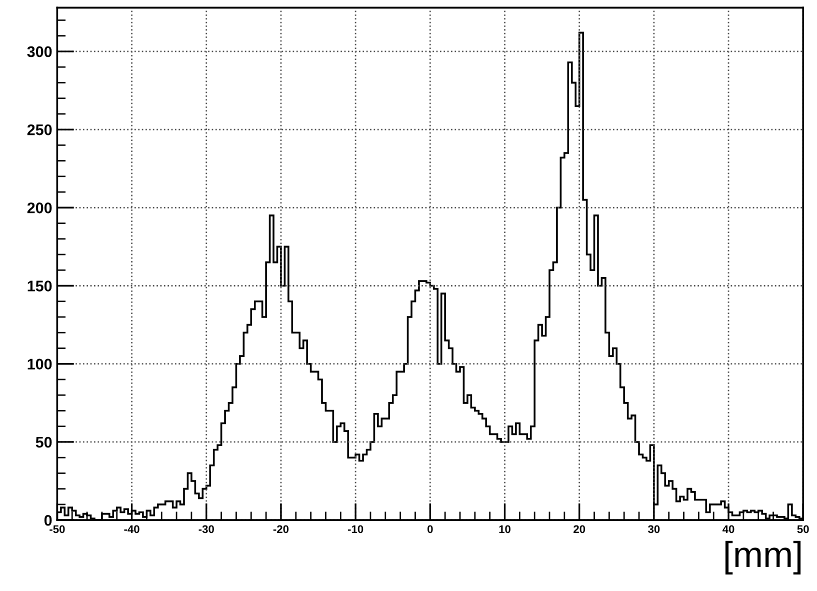  I want to click on x-tick-label: 0, so click(430, 529).